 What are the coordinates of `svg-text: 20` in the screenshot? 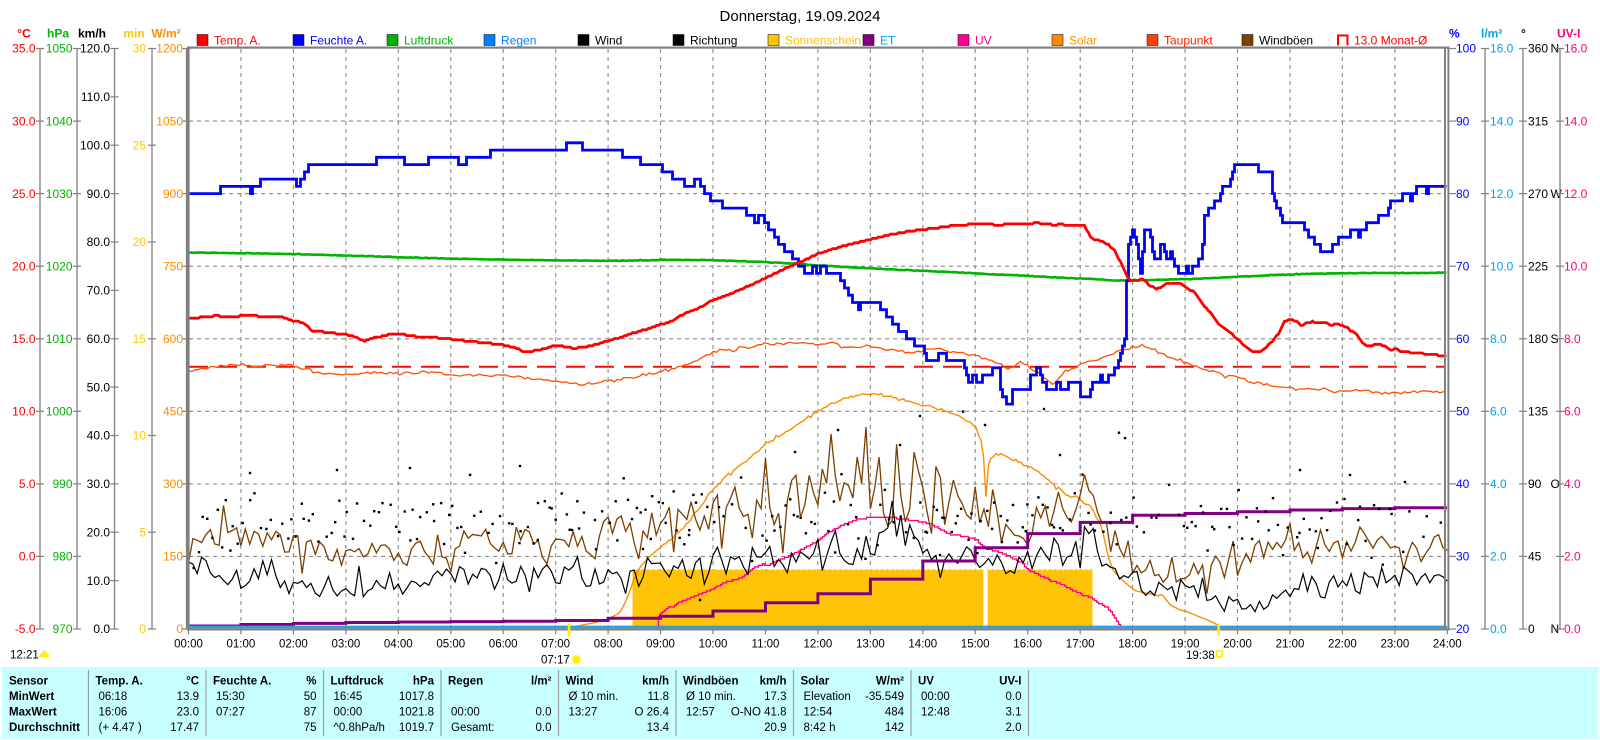 It's located at (1463, 629).